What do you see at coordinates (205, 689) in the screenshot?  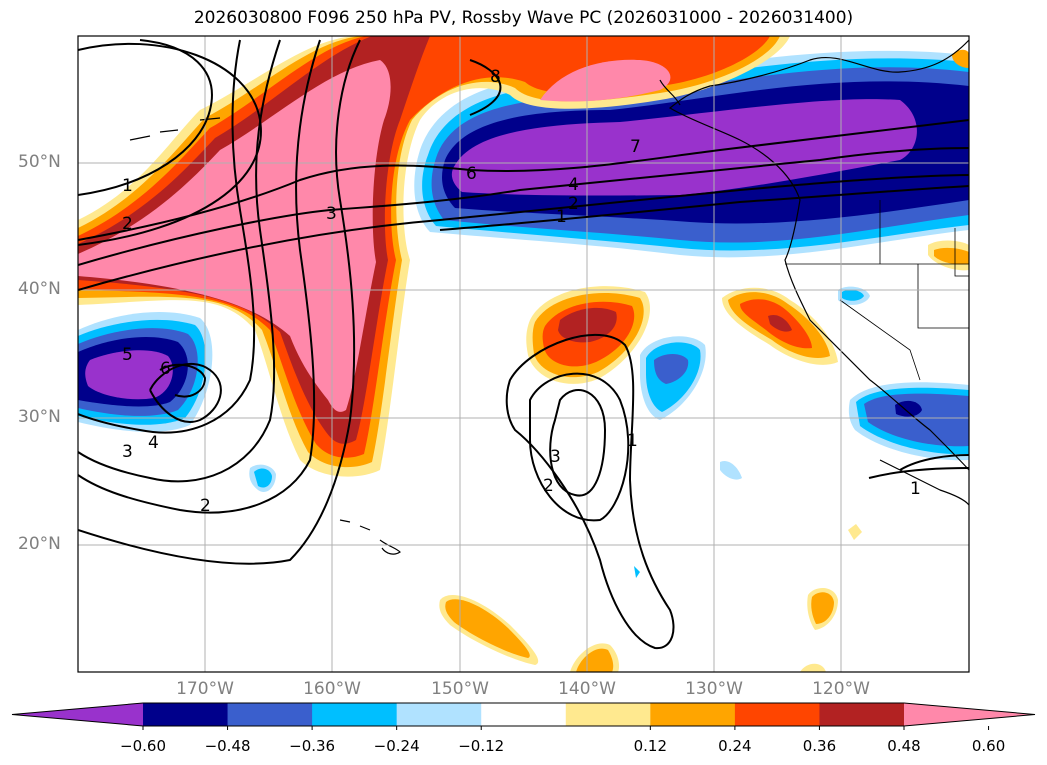 I see `lon-label: 170°W` at bounding box center [205, 689].